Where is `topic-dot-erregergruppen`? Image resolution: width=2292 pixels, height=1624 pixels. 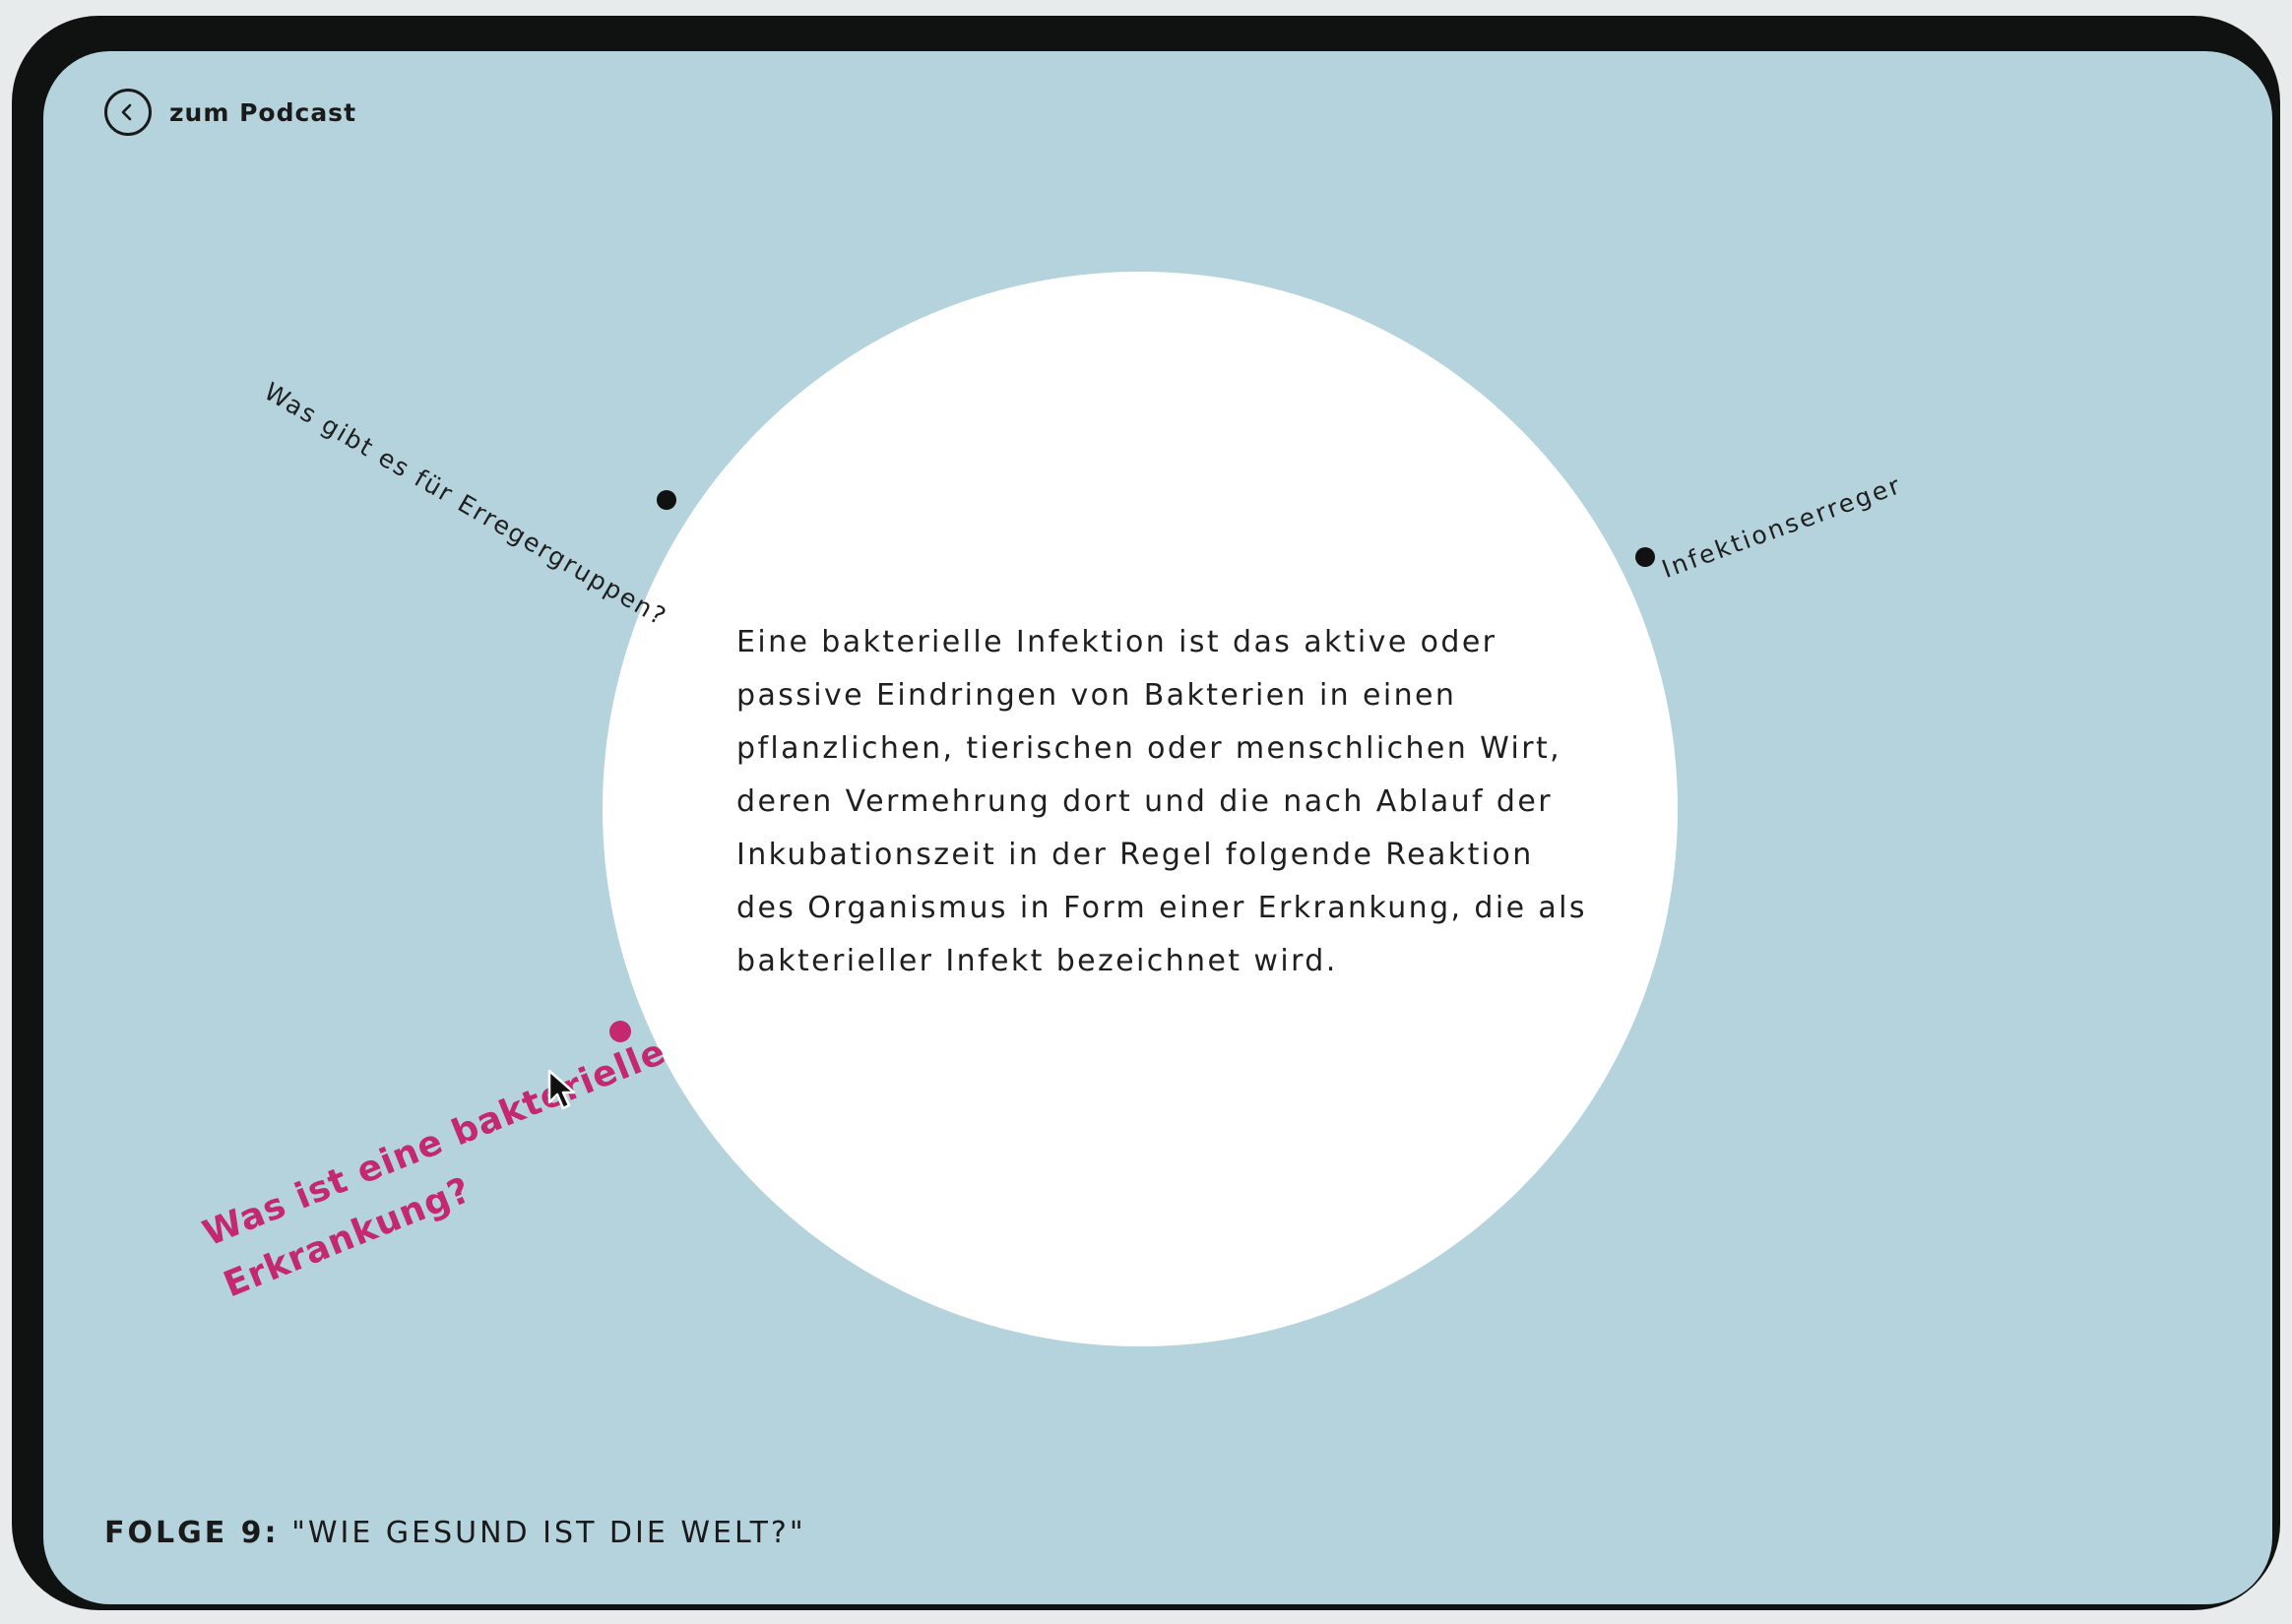 topic-dot-erregergruppen is located at coordinates (667, 500).